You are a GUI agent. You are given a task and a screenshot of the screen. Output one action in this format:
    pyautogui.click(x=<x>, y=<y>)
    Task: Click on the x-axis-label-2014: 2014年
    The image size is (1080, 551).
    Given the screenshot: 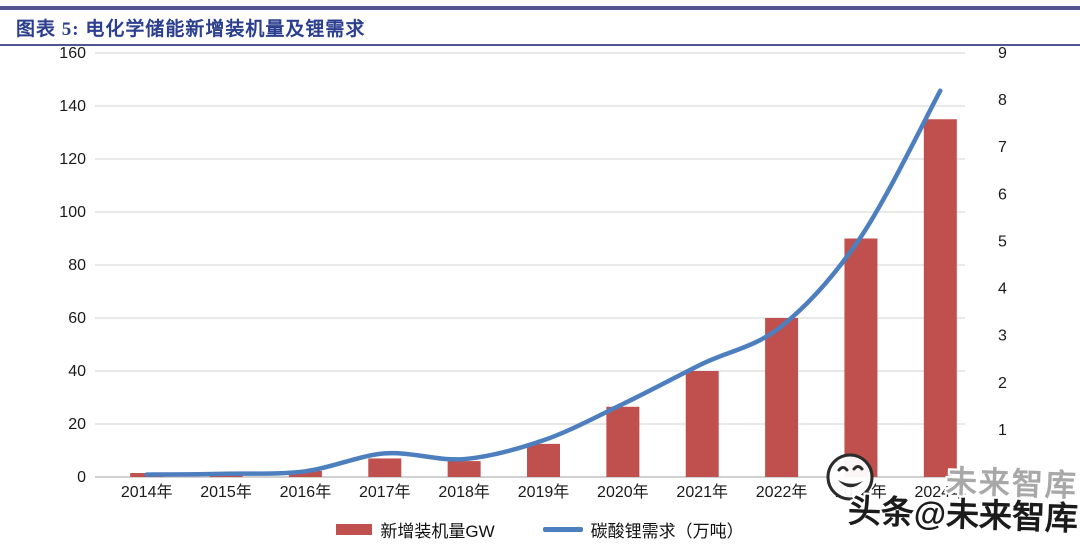 What is the action you would take?
    pyautogui.click(x=147, y=492)
    